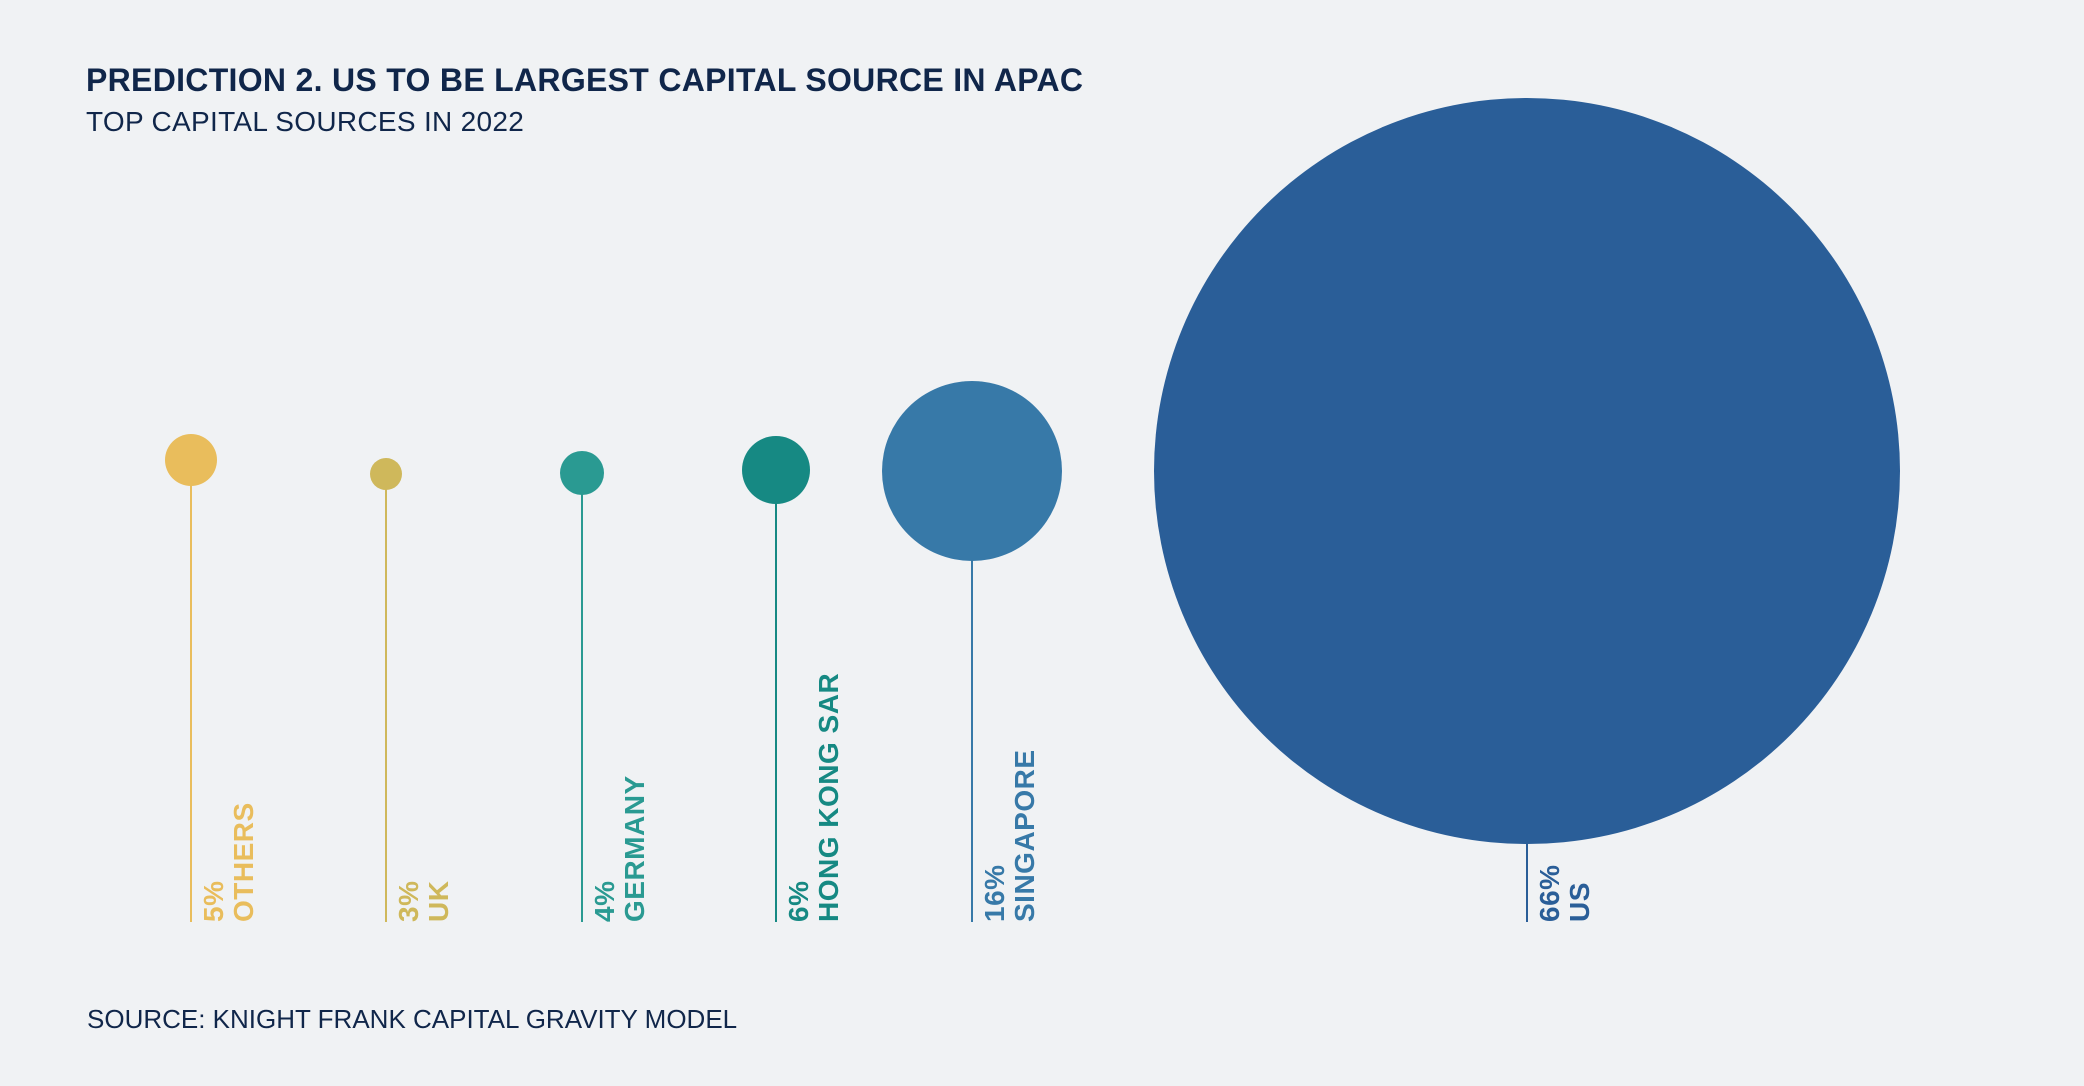 Image resolution: width=2084 pixels, height=1086 pixels. Describe the element at coordinates (604, 901) in the screenshot. I see `value-label-germany: 4%` at that location.